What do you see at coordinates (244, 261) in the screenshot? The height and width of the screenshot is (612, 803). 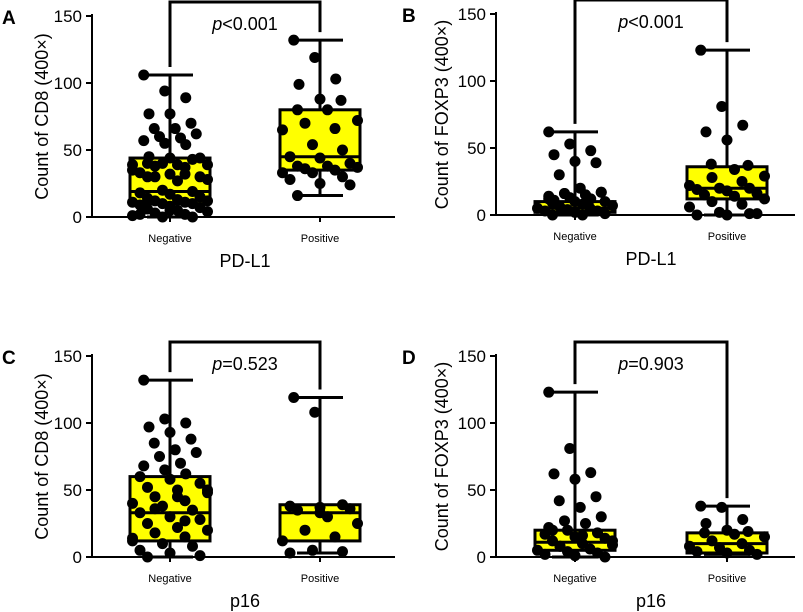 I see `x-axis-label: PD-L1` at bounding box center [244, 261].